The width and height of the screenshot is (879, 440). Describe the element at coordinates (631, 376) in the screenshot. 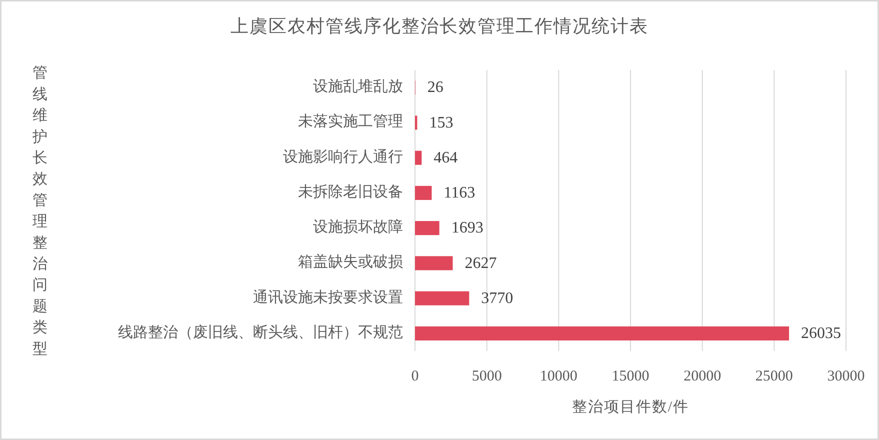

I see `x-tick-label: 15000` at that location.